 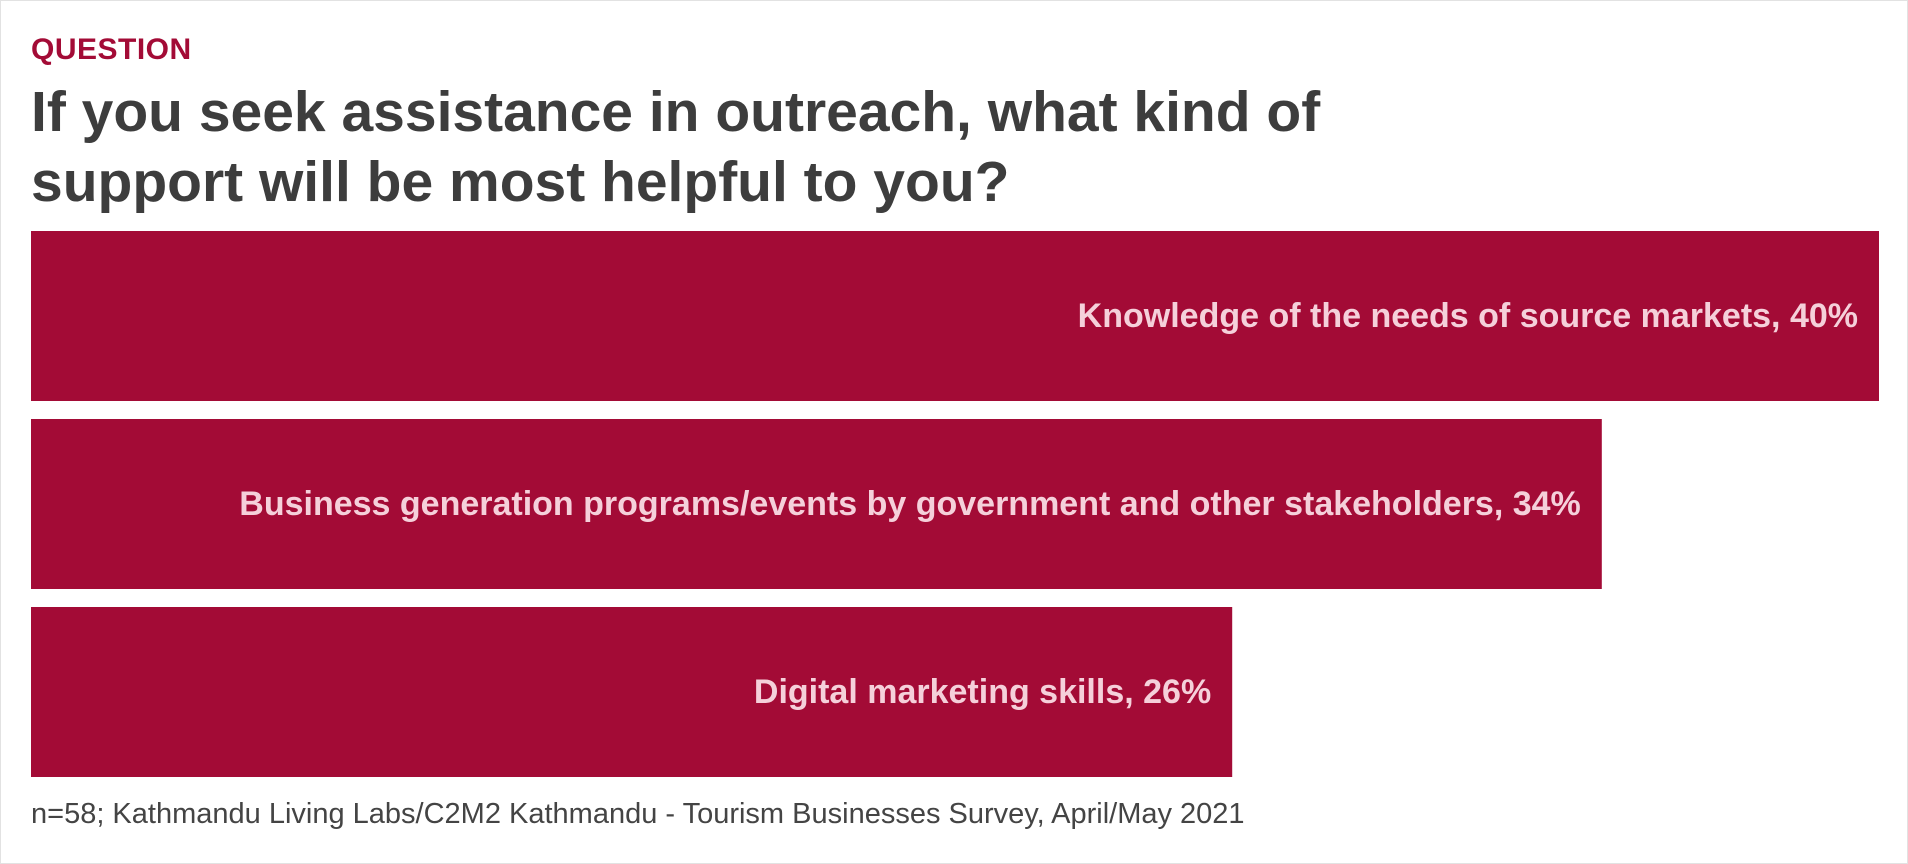 I want to click on question-eyebrow: QUESTION, so click(x=111, y=49).